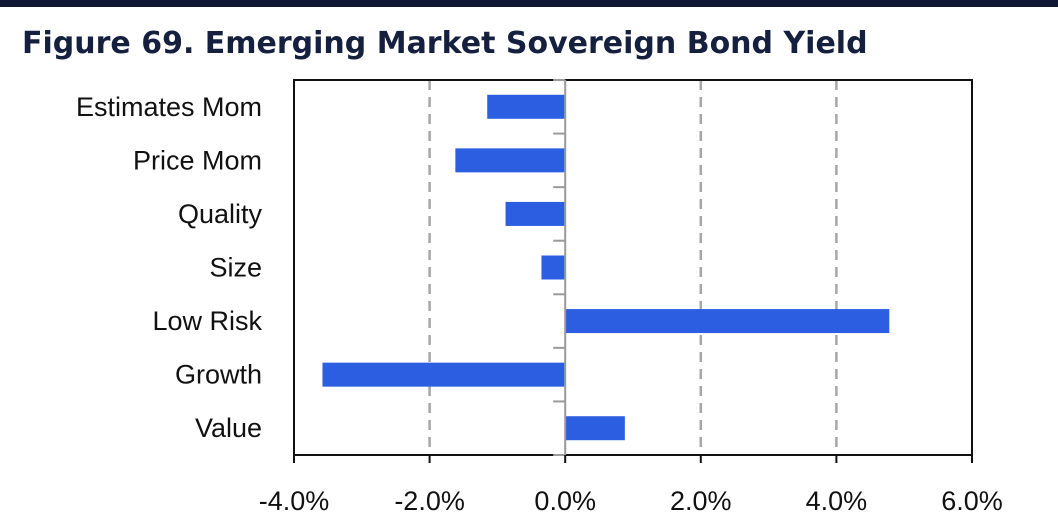  Describe the element at coordinates (972, 501) in the screenshot. I see `x-tick-label-5: 6.0%` at that location.